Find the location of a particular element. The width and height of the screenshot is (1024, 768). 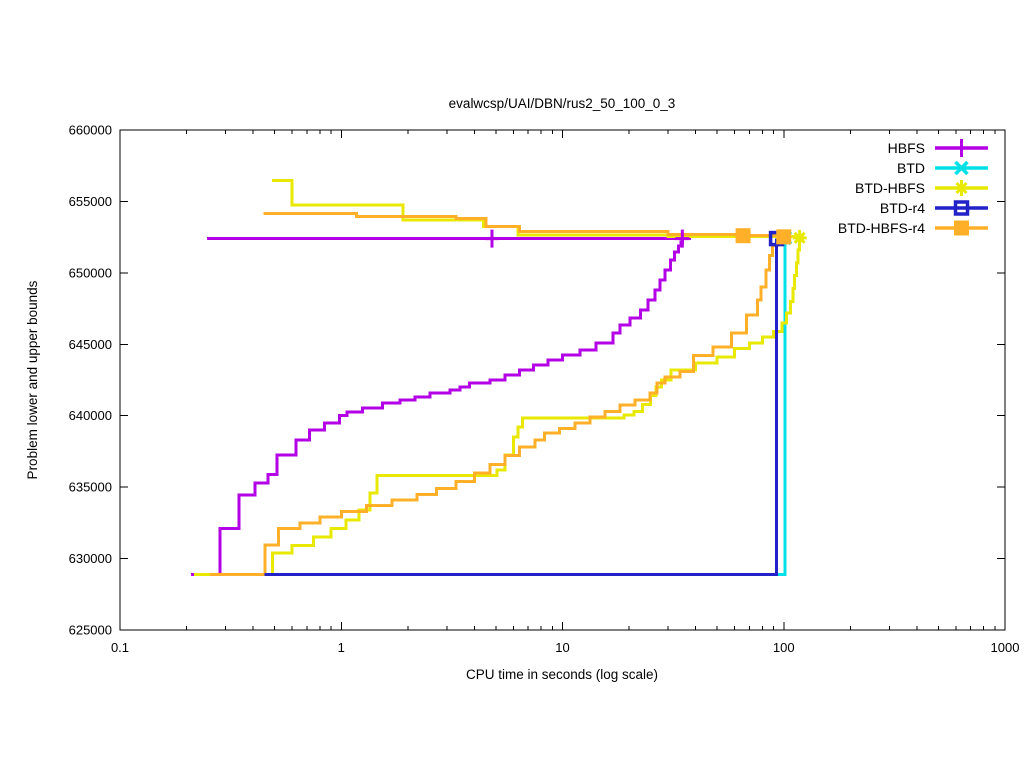

y-tick-label: 625000 is located at coordinates (90, 630).